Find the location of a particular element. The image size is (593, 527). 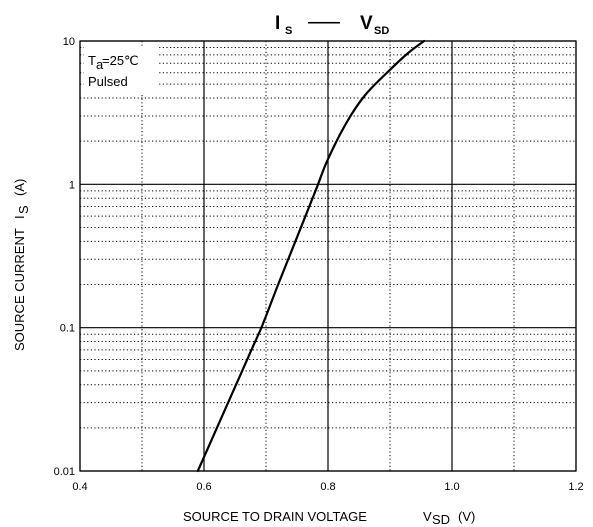

annotation-ta-prefix: T is located at coordinates (92, 60).